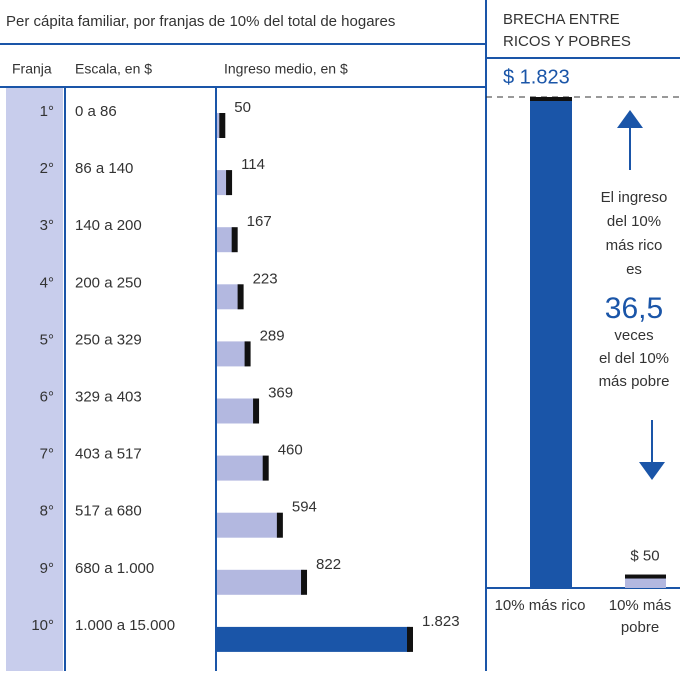  Describe the element at coordinates (47, 225) in the screenshot. I see `franja: 3°` at that location.